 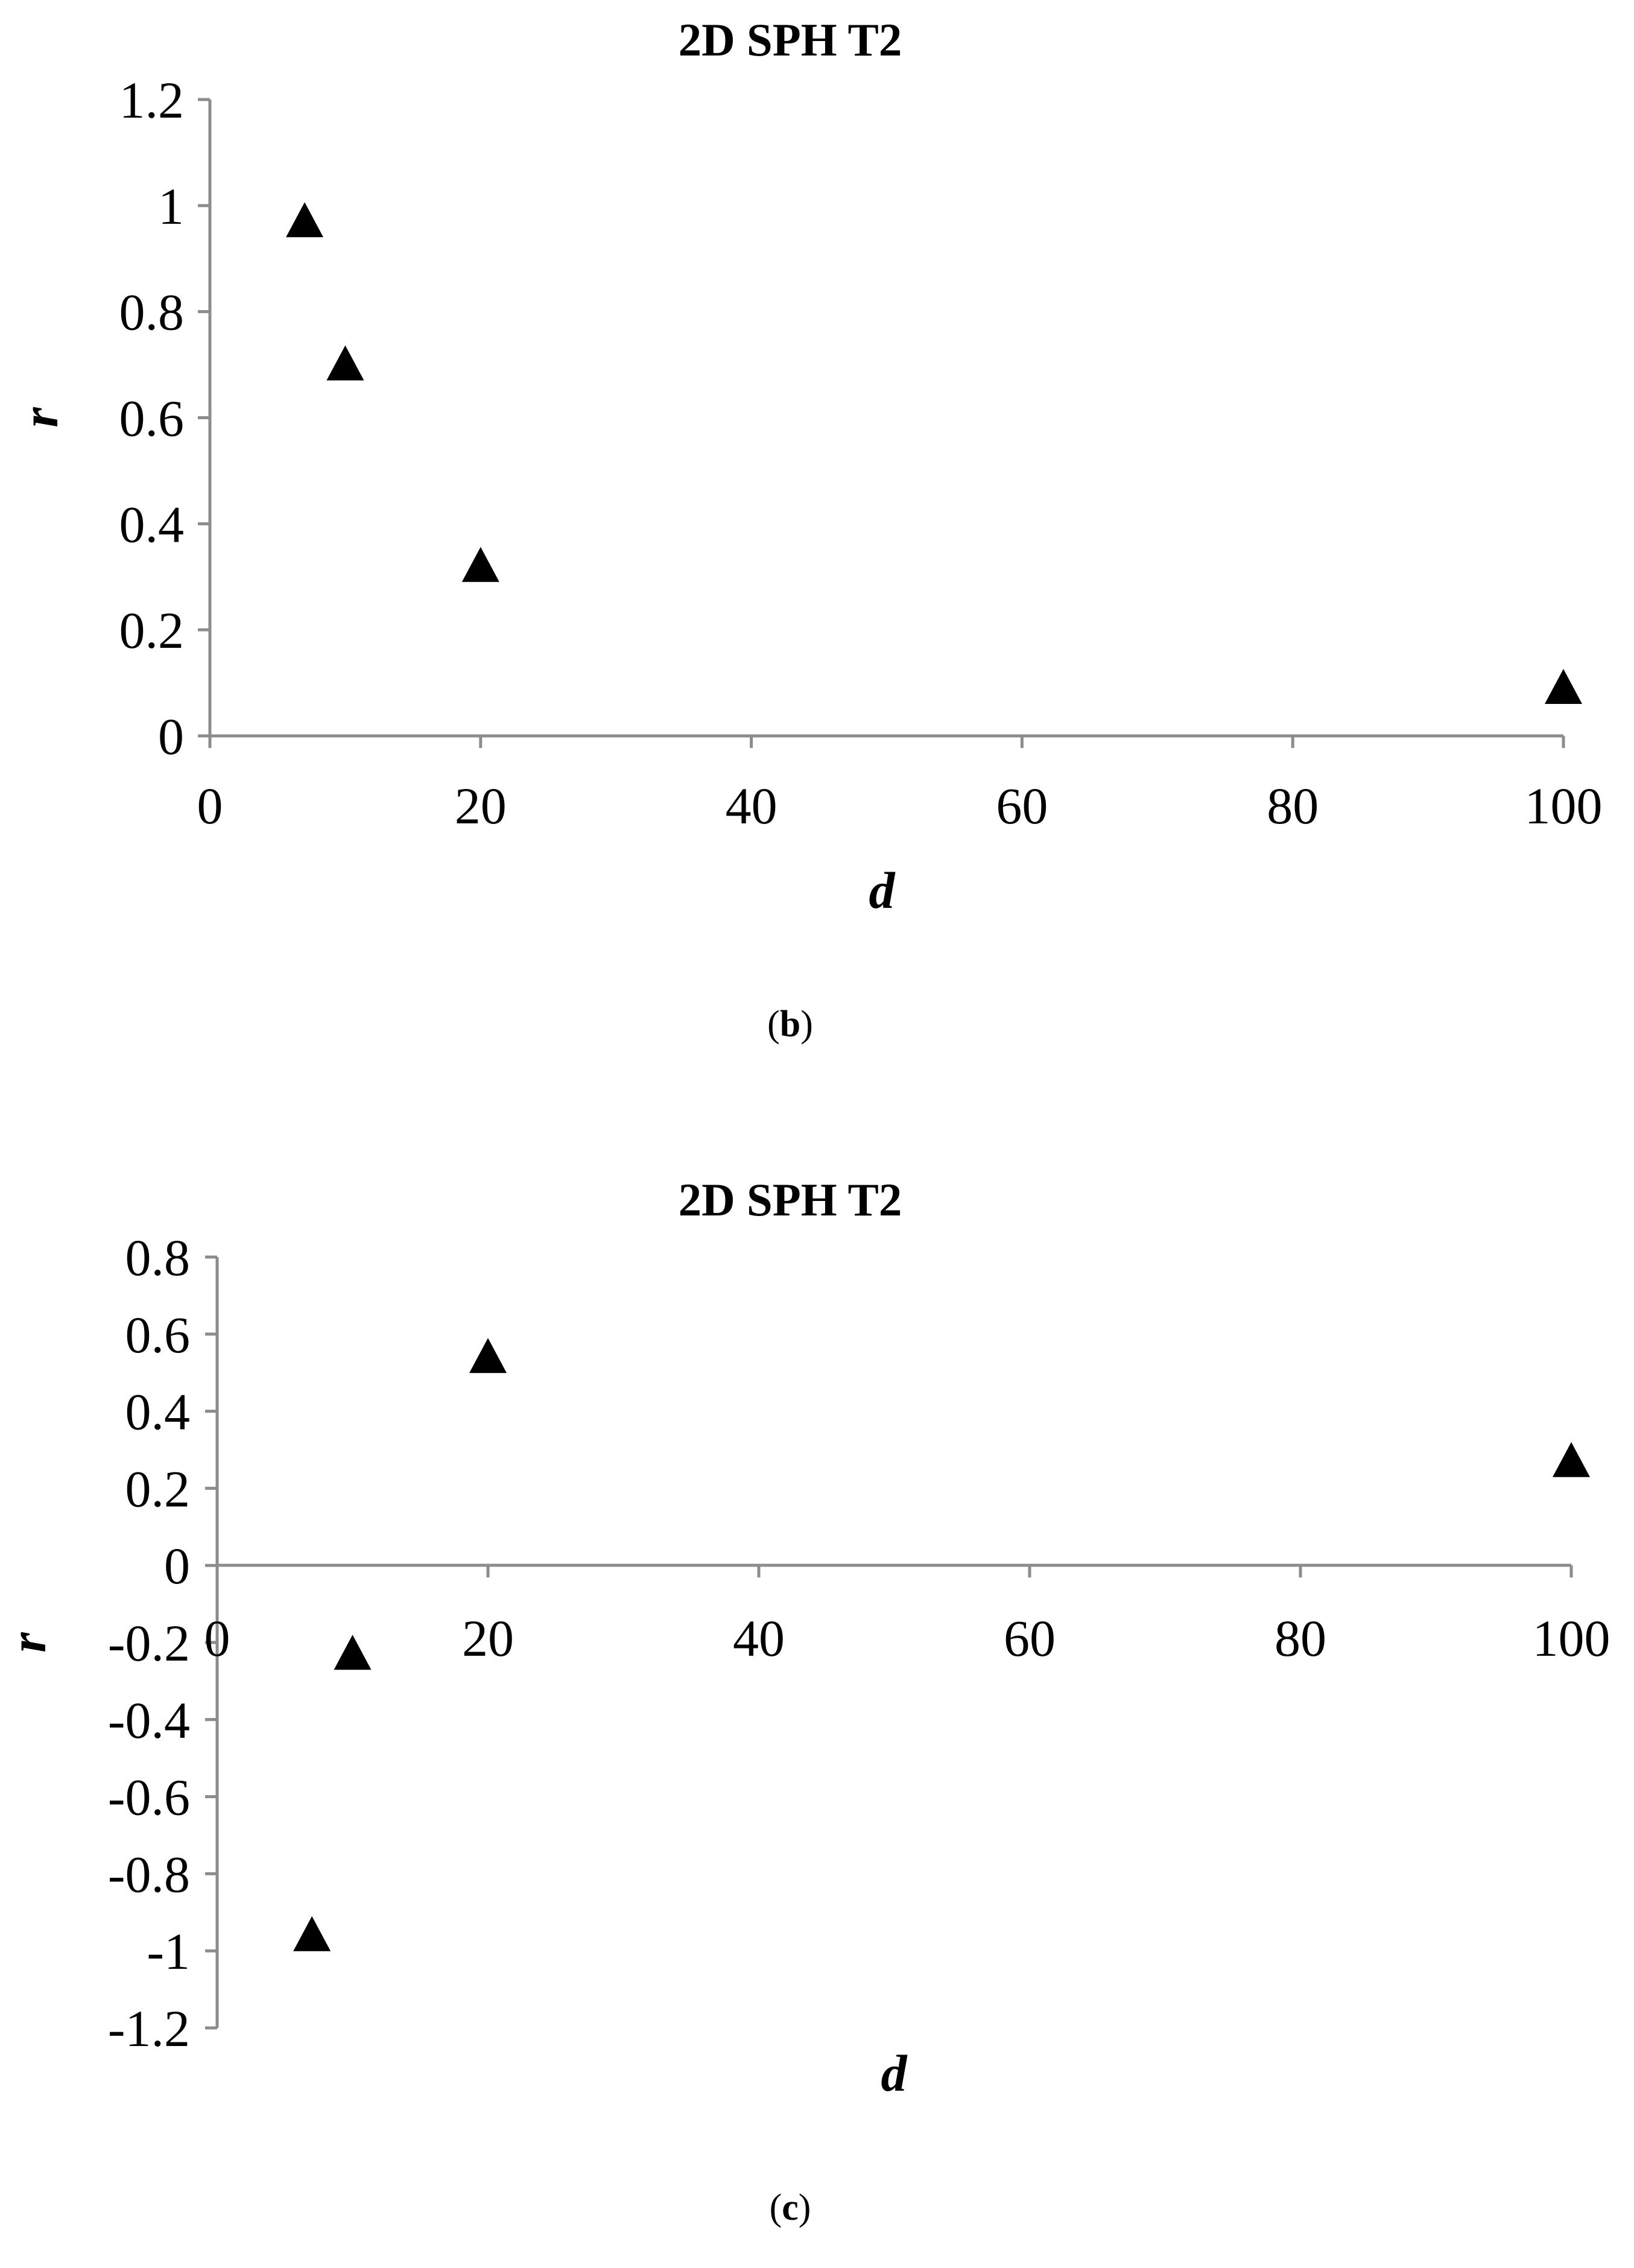 What do you see at coordinates (158, 1335) in the screenshot?
I see `chart-c-y-tick-label: 0.6` at bounding box center [158, 1335].